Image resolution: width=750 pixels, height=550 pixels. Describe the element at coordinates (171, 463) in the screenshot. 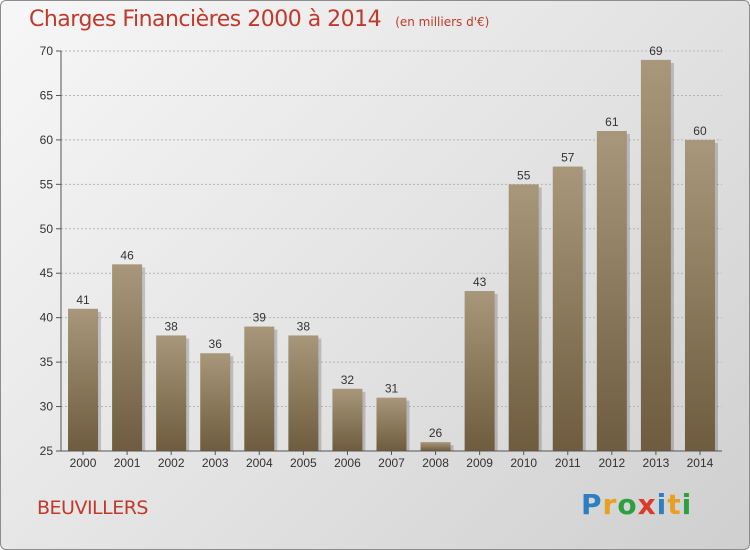

I see `x-tick-label: 2002` at that location.